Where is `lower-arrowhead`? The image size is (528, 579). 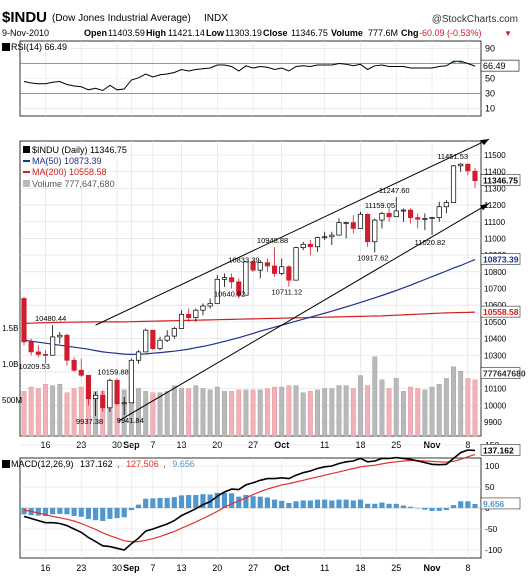 lower-arrowhead is located at coordinates (484, 207).